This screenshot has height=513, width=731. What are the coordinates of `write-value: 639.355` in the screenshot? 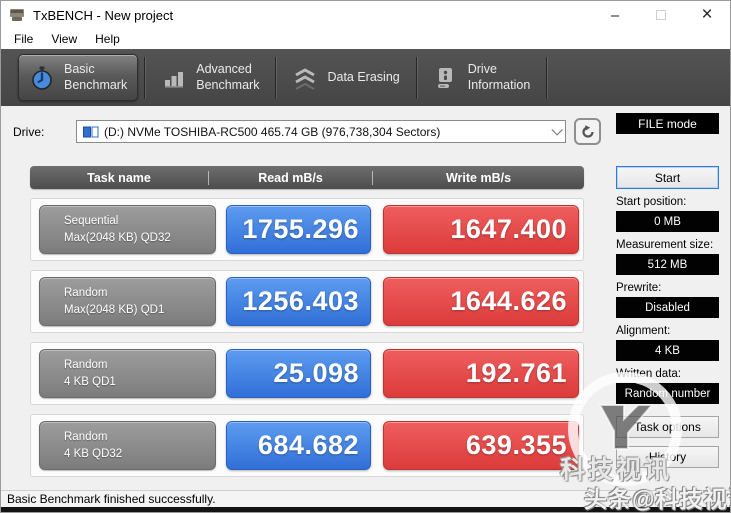 It's located at (481, 445).